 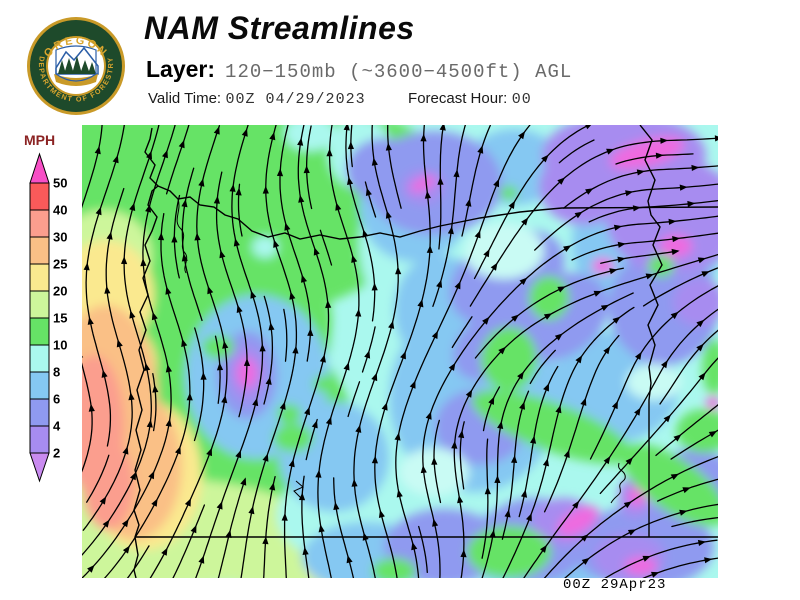 What do you see at coordinates (76, 80) in the screenshot?
I see `logo-meadow` at bounding box center [76, 80].